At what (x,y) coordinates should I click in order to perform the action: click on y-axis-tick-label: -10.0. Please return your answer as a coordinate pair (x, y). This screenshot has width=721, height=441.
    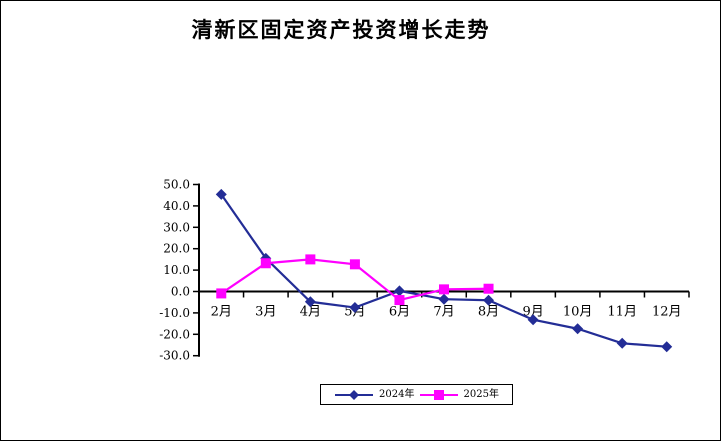
    Looking at the image, I should click on (174, 313).